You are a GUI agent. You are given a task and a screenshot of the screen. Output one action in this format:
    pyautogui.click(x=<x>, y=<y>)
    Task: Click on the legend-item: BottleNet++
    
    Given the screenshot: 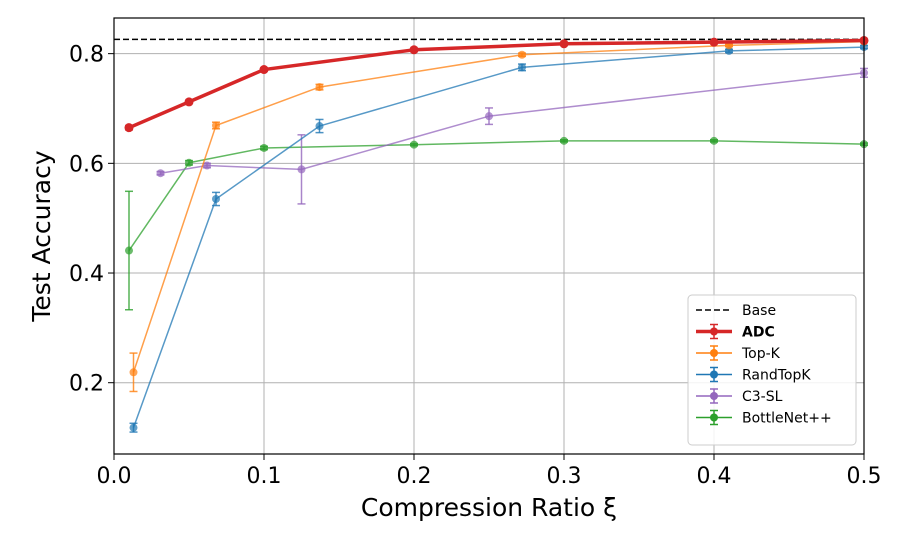 What is the action you would take?
    pyautogui.click(x=764, y=418)
    